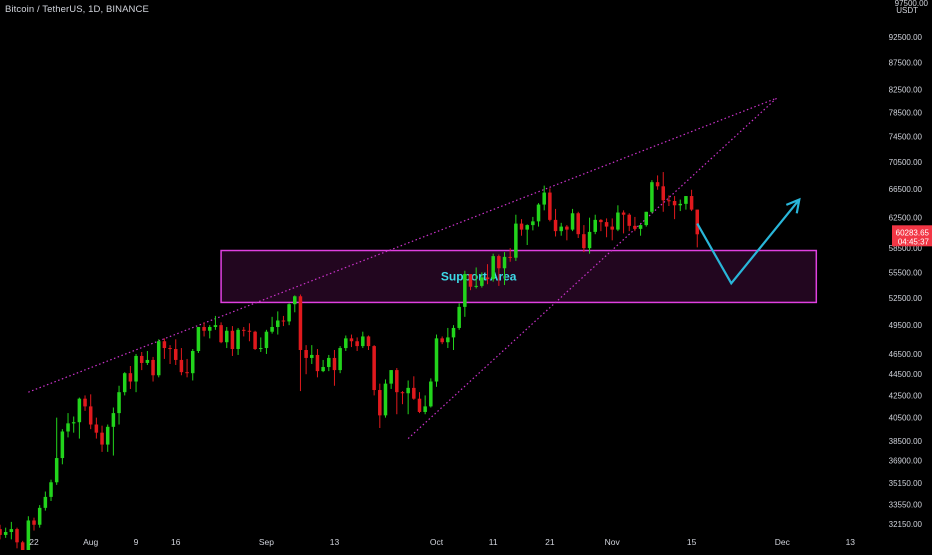 Image resolution: width=932 pixels, height=555 pixels. What do you see at coordinates (176, 542) in the screenshot?
I see `time-tick-label: 16` at bounding box center [176, 542].